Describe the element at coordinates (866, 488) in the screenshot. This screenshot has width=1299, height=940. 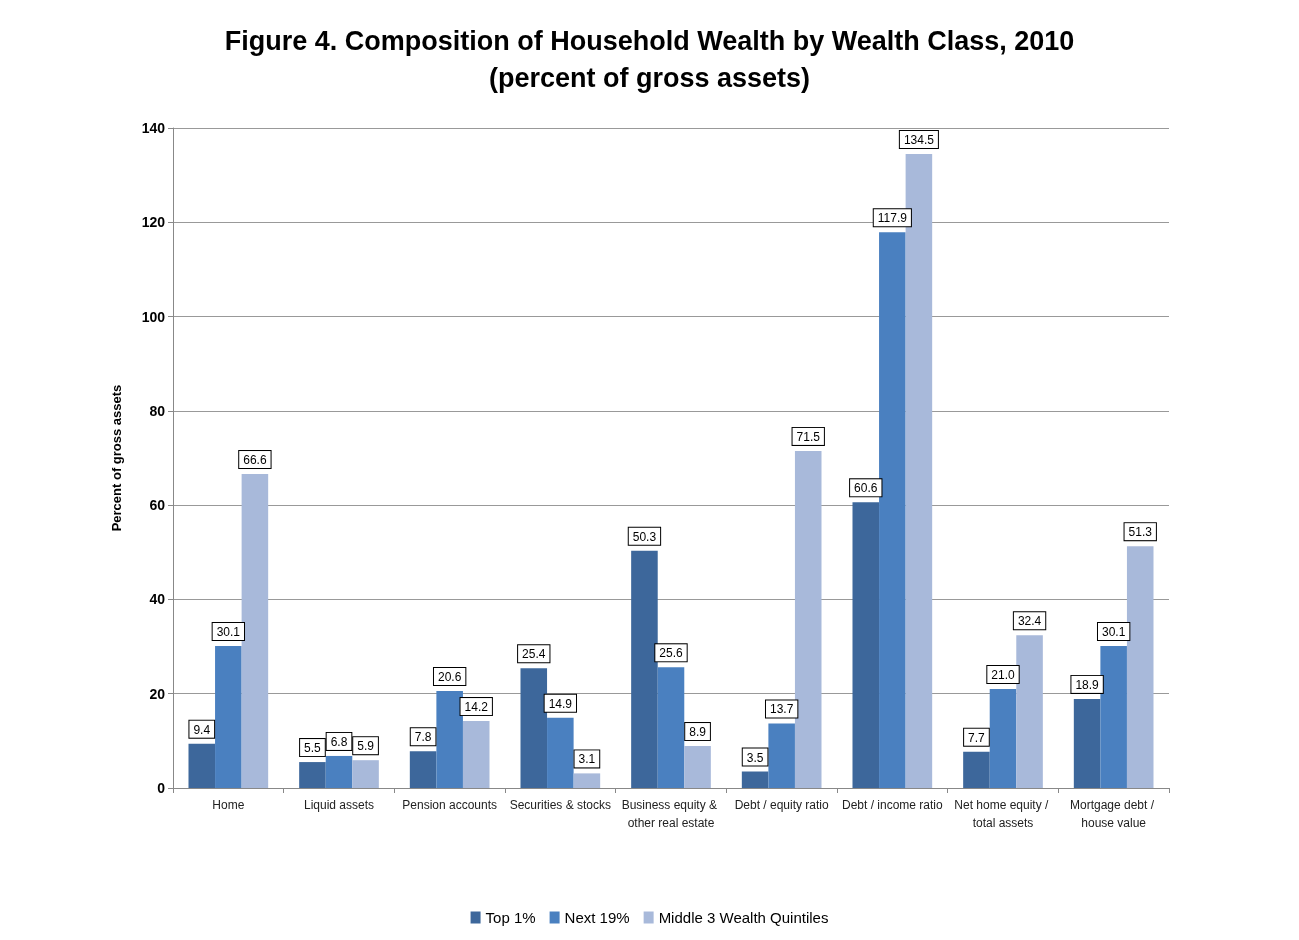
I see `data-label: 60.6` at that location.